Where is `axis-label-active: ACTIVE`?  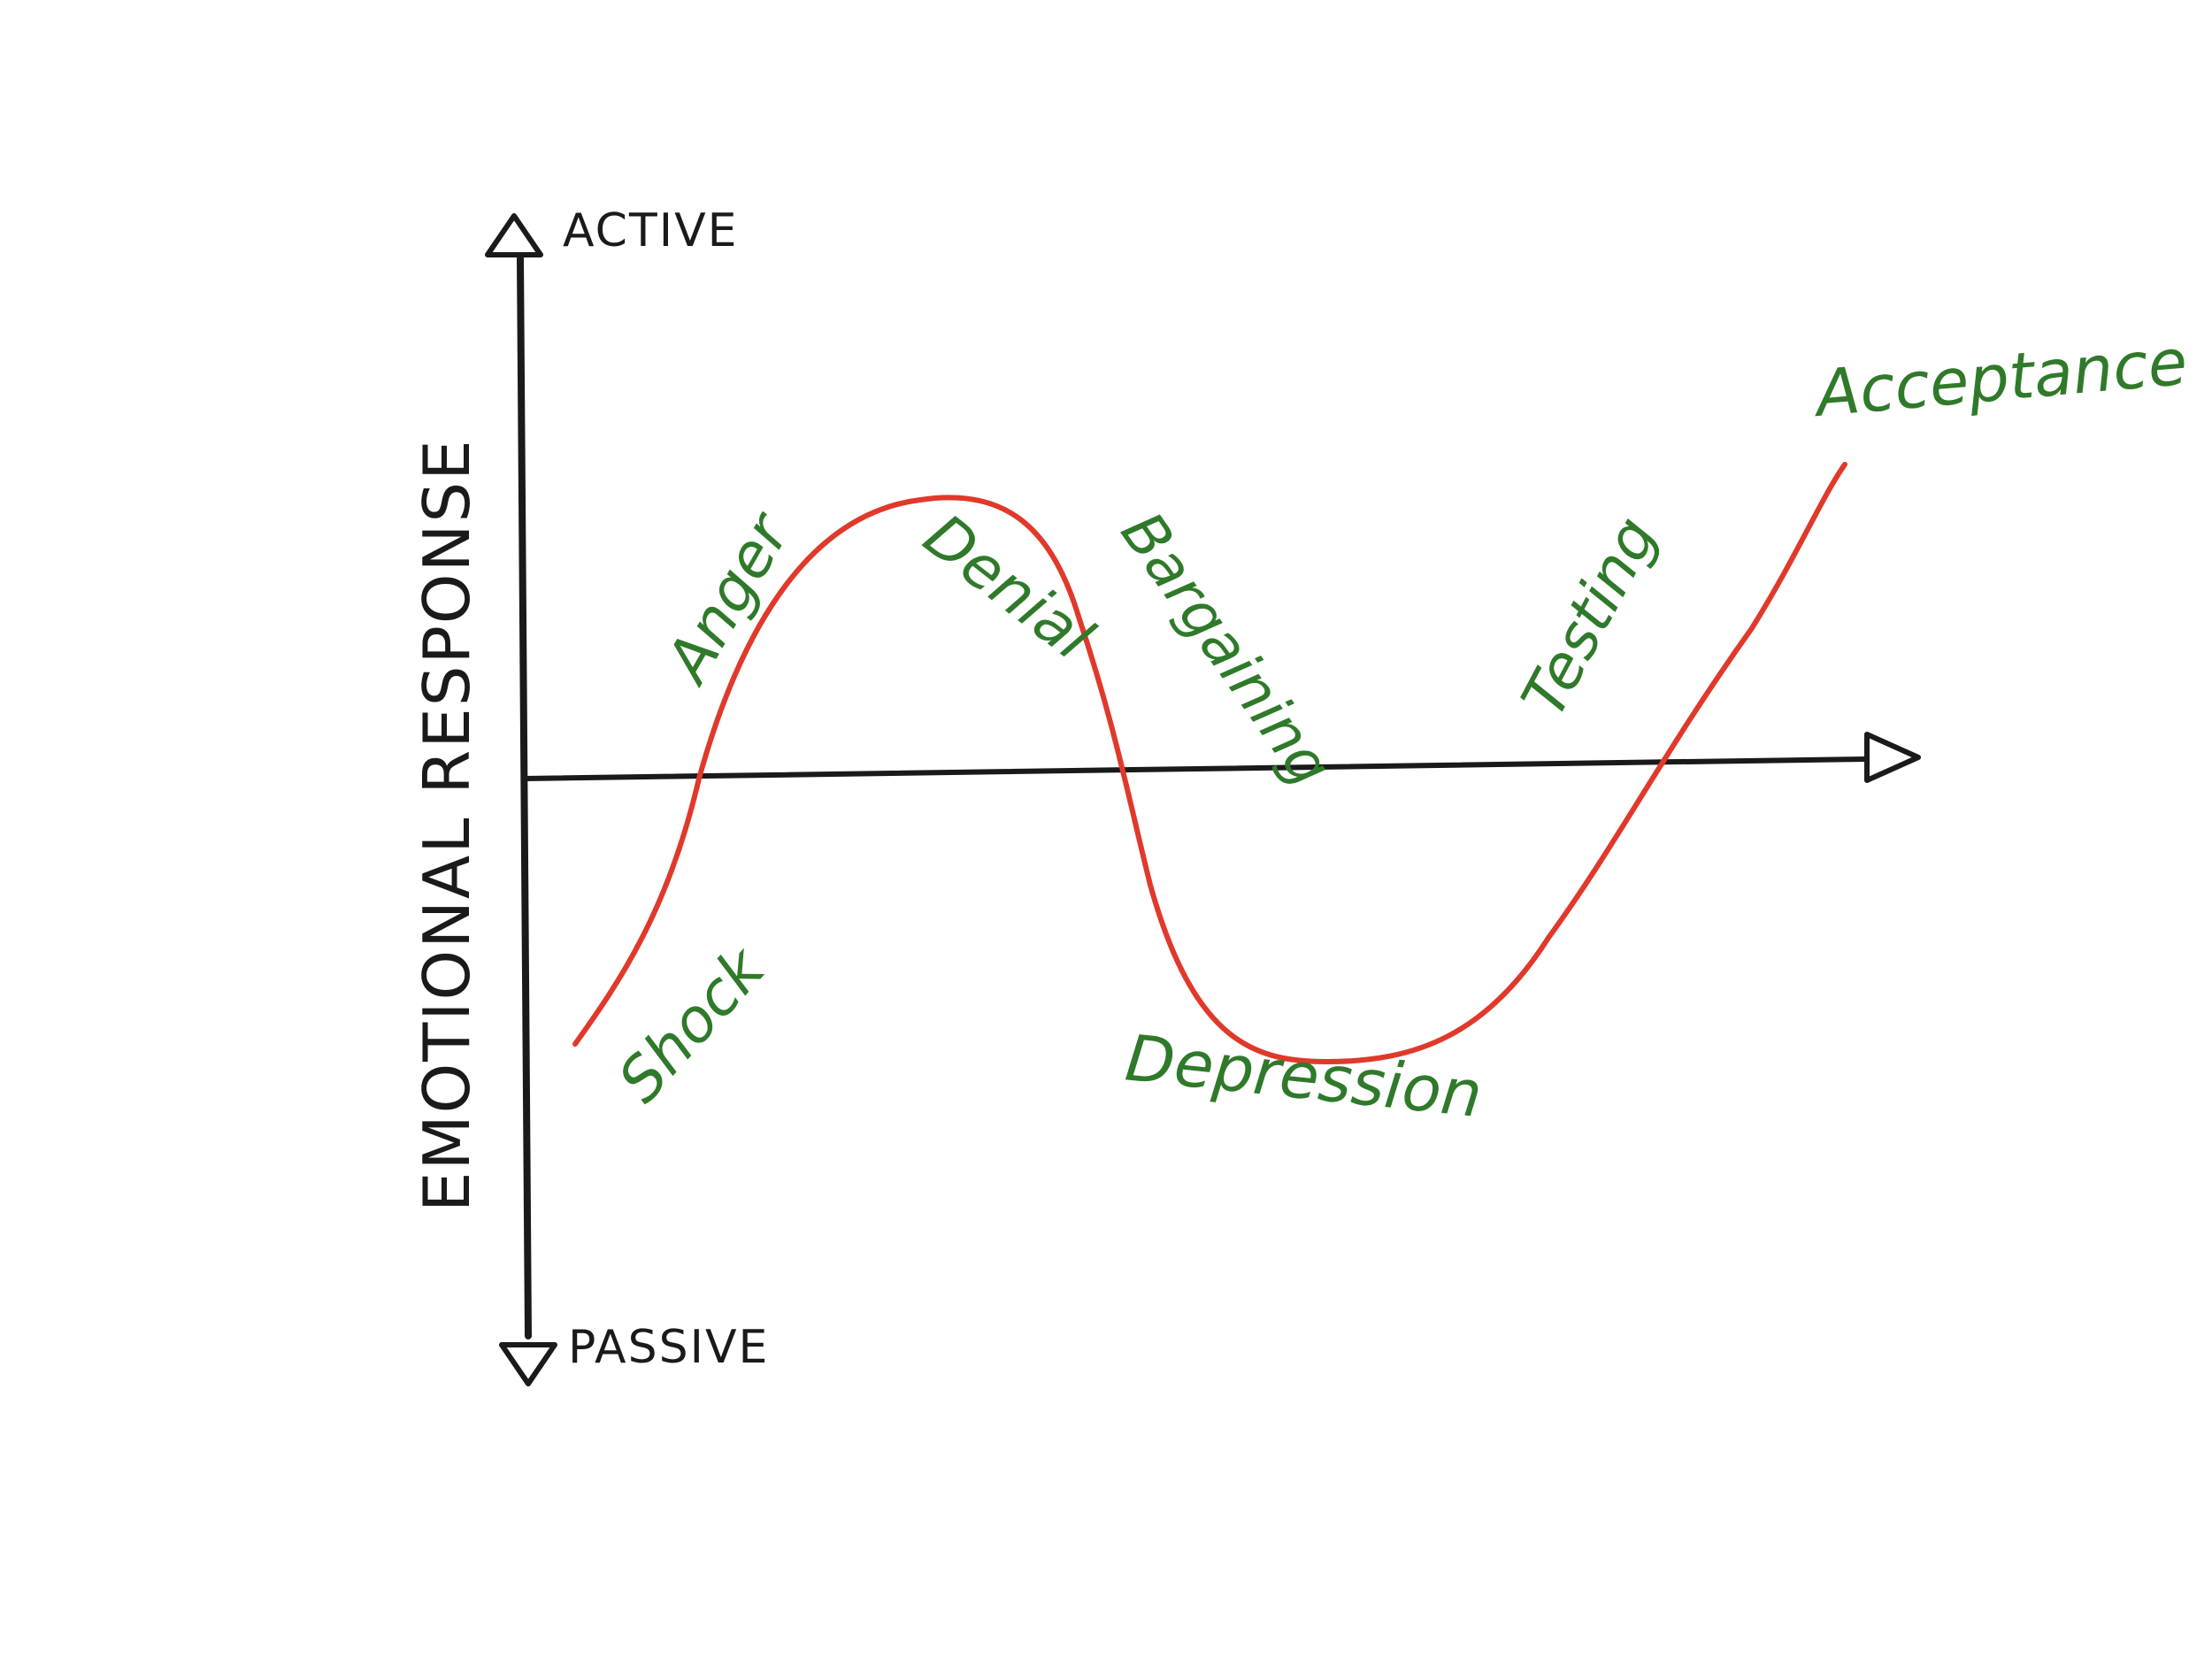
axis-label-active: ACTIVE is located at coordinates (651, 231).